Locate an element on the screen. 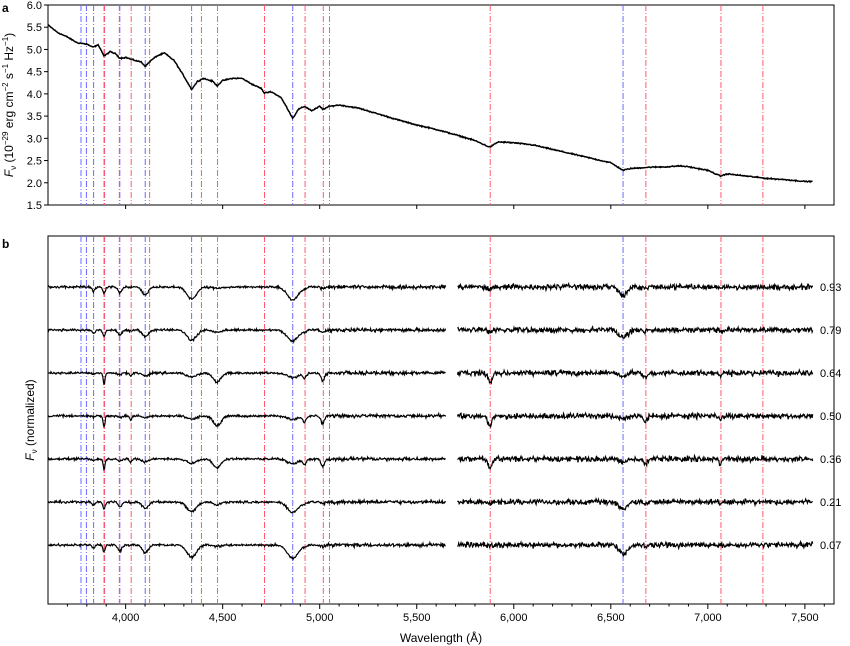  x-tick-label: 6,000 is located at coordinates (514, 618).